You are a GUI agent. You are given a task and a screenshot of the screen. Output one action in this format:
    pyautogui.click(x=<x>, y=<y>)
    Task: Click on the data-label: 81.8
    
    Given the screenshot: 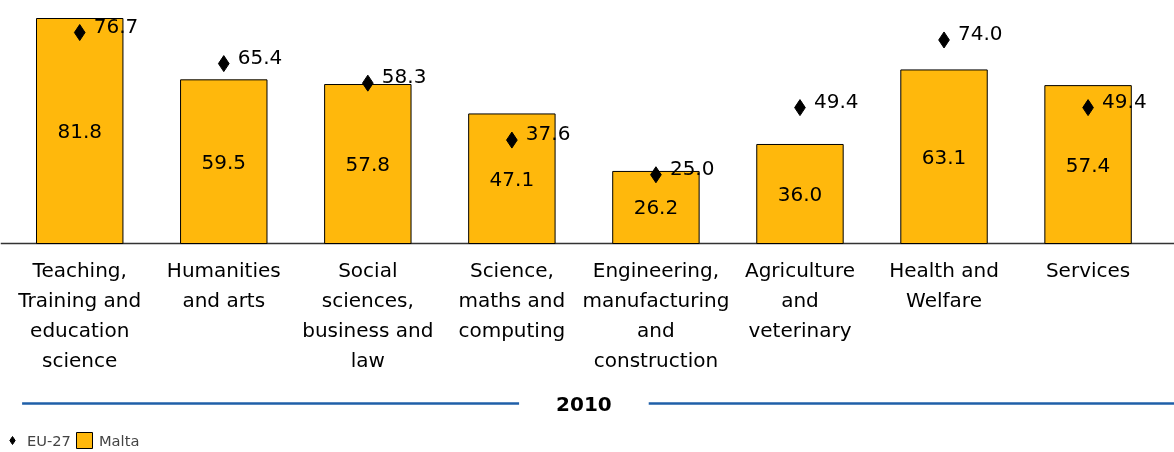 What is the action you would take?
    pyautogui.click(x=79, y=131)
    